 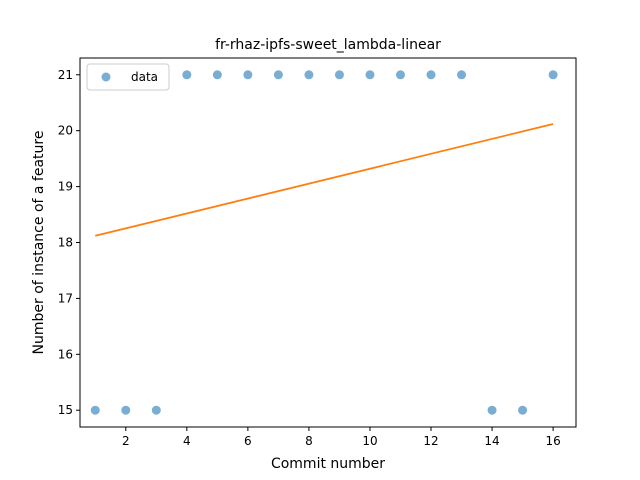 What do you see at coordinates (65, 75) in the screenshot?
I see `y-tick-label: 21` at bounding box center [65, 75].